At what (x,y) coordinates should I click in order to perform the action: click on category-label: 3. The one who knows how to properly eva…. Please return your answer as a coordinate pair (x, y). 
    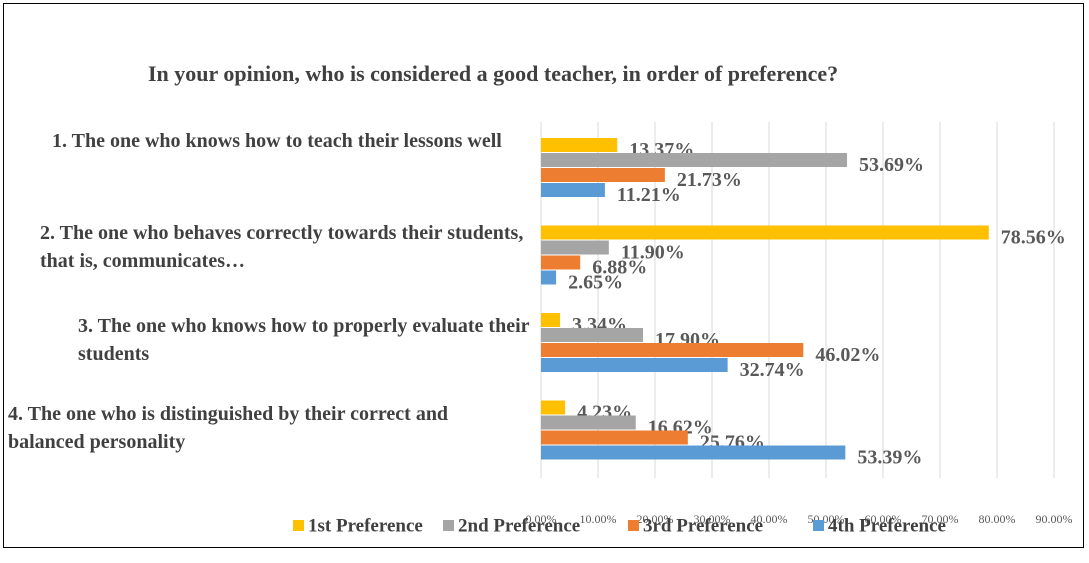
    Looking at the image, I should click on (304, 340).